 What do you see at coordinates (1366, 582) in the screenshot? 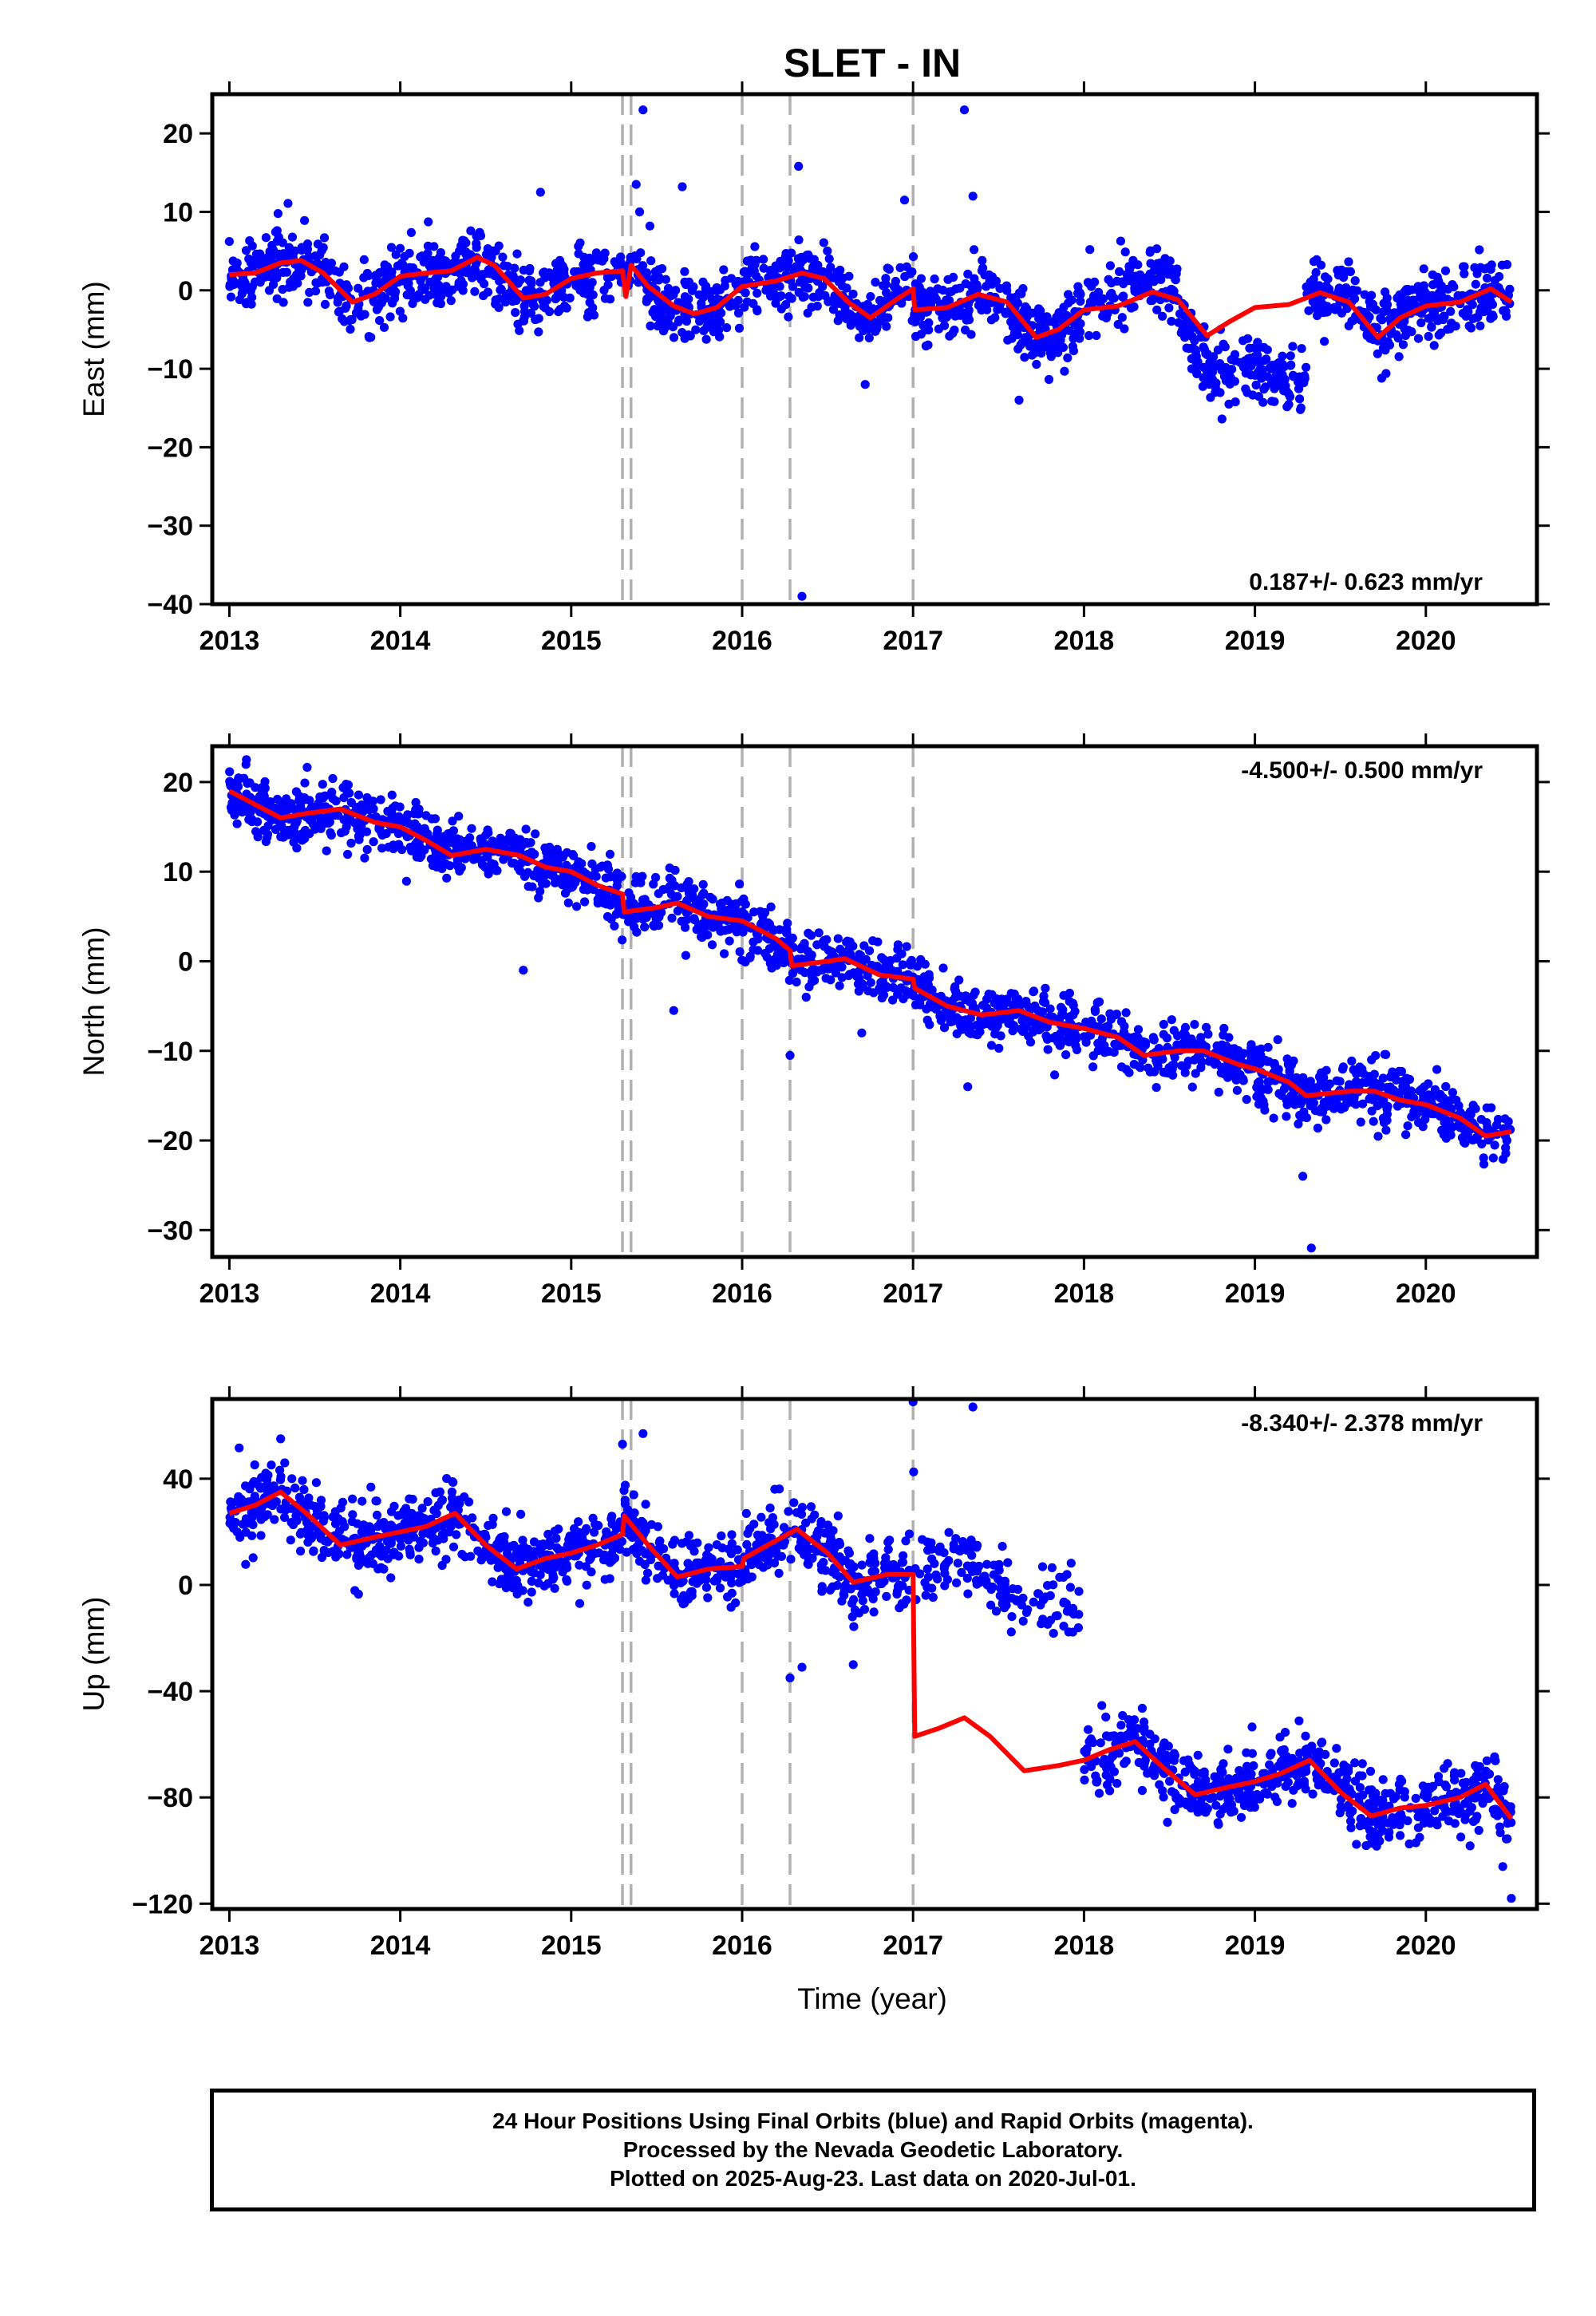
I see `velocity-rate-label: 0.187+/- 0.623 mm/yr` at bounding box center [1366, 582].